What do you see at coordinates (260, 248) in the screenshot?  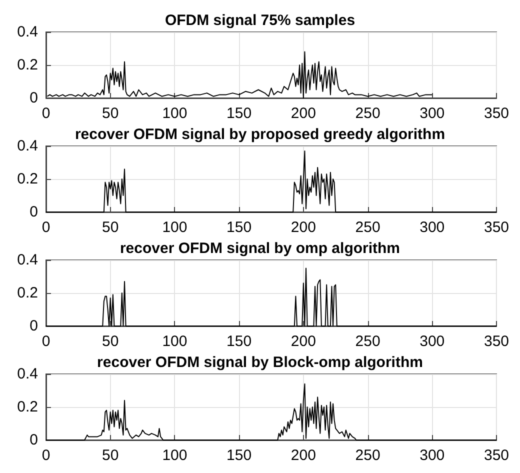 I see `chart-title: recover OFDM signal by omp algorithm` at bounding box center [260, 248].